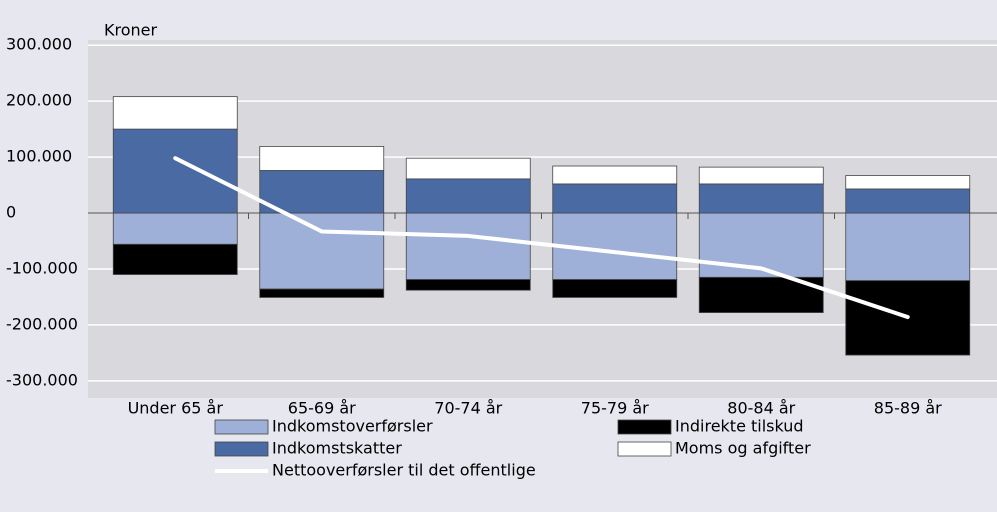 The width and height of the screenshot is (997, 512). Describe the element at coordinates (468, 408) in the screenshot. I see `x-tick-label: 70-74 år` at that location.